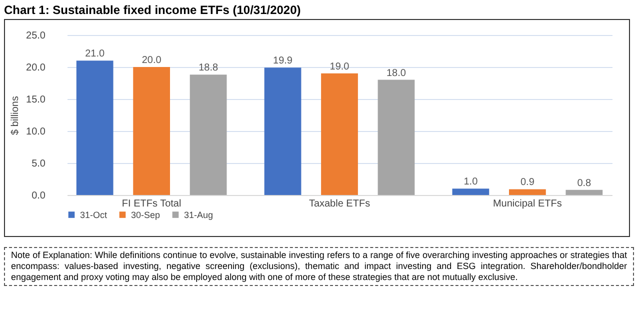 The width and height of the screenshot is (640, 326). I want to click on y-tick-label: 0.0, so click(39, 196).